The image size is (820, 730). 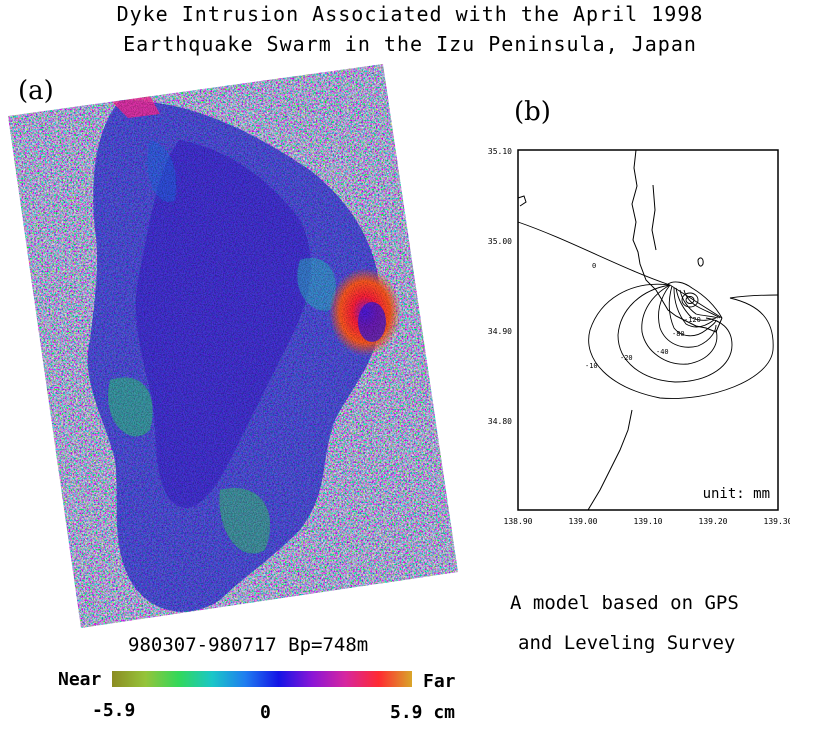 What do you see at coordinates (500, 151) in the screenshot?
I see `y-tick-label: 35.10` at bounding box center [500, 151].